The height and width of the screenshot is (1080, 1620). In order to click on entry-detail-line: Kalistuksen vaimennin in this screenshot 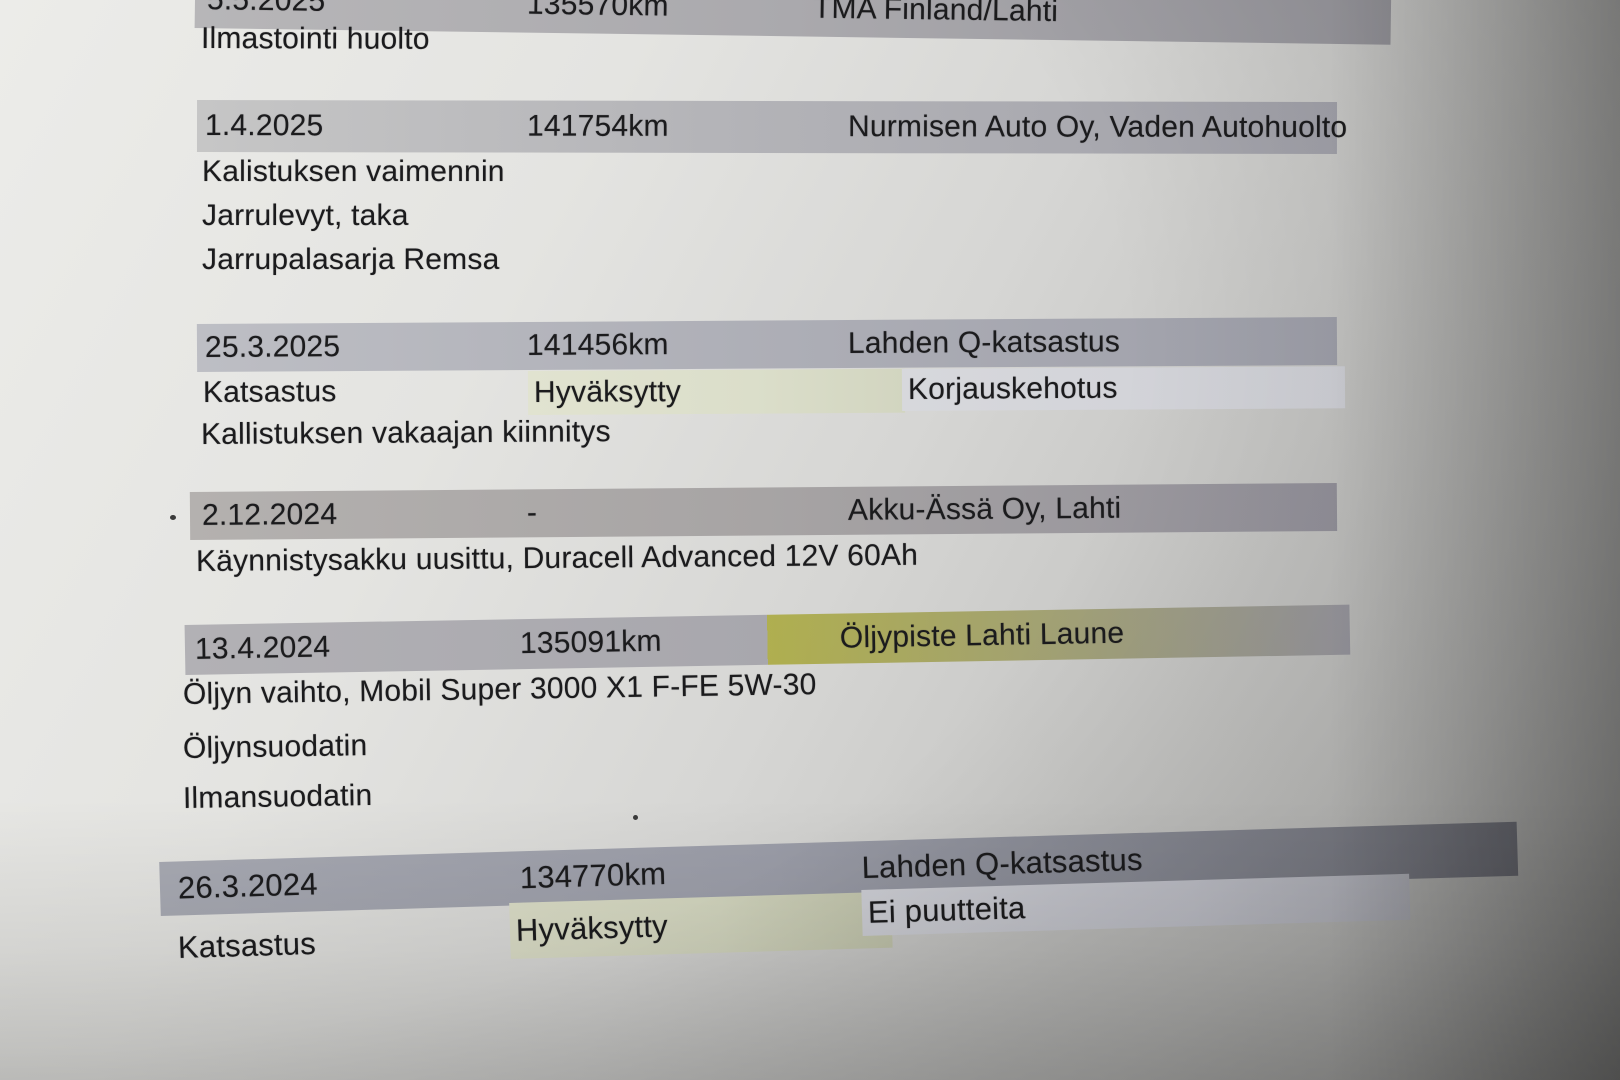, I will do `click(353, 171)`.